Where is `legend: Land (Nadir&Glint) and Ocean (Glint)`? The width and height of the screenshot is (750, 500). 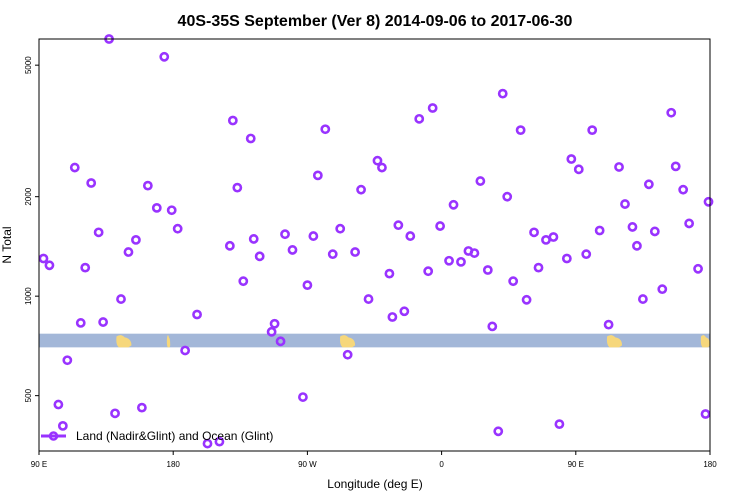 legend: Land (Nadir&Glint) and Ocean (Glint) is located at coordinates (157, 436).